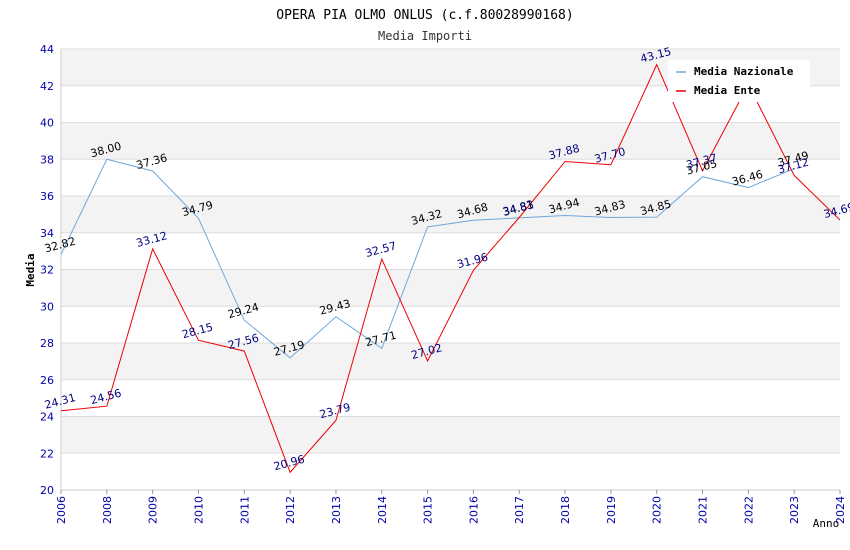  I want to click on data-label-media-ente: 31.96, so click(473, 260).